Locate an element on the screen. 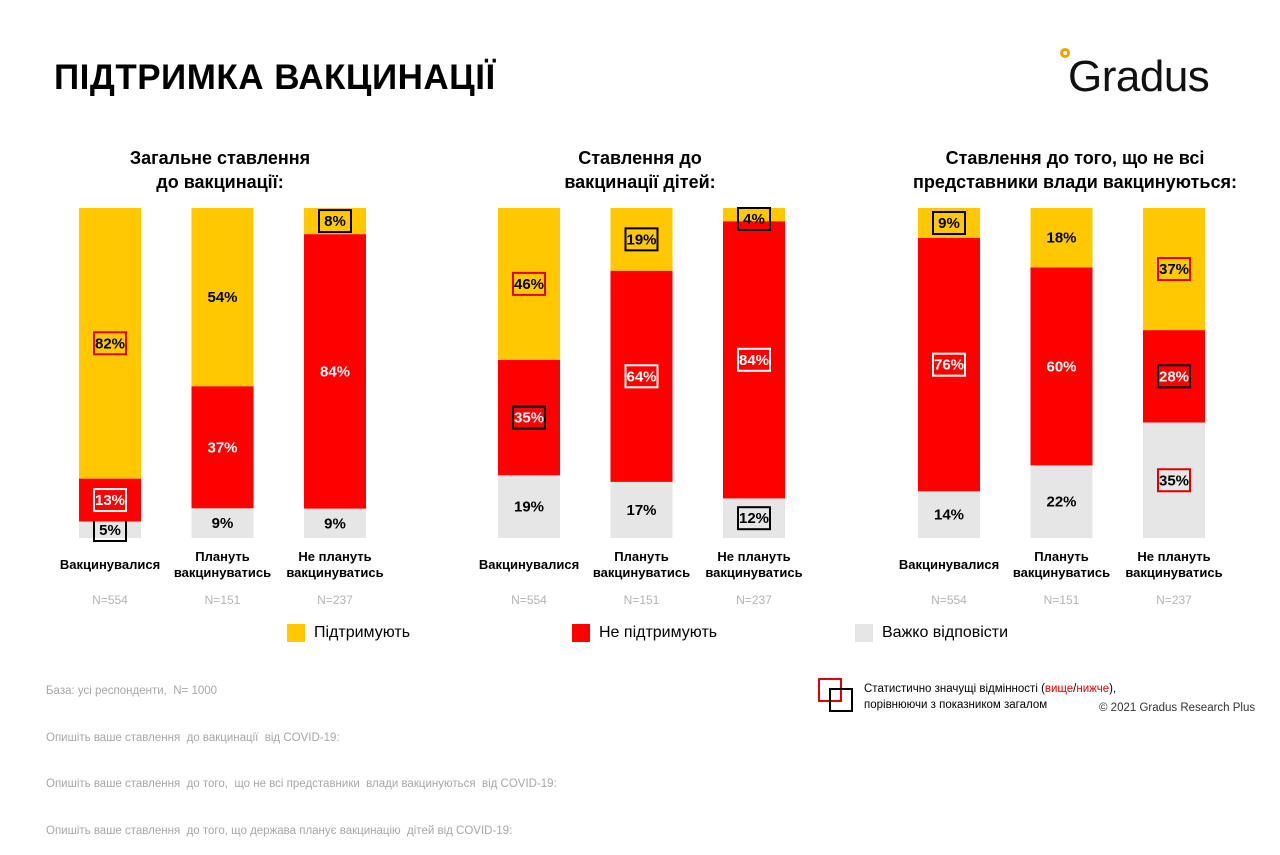 This screenshot has height=855, width=1280. legend-label: Підтримують is located at coordinates (362, 632).